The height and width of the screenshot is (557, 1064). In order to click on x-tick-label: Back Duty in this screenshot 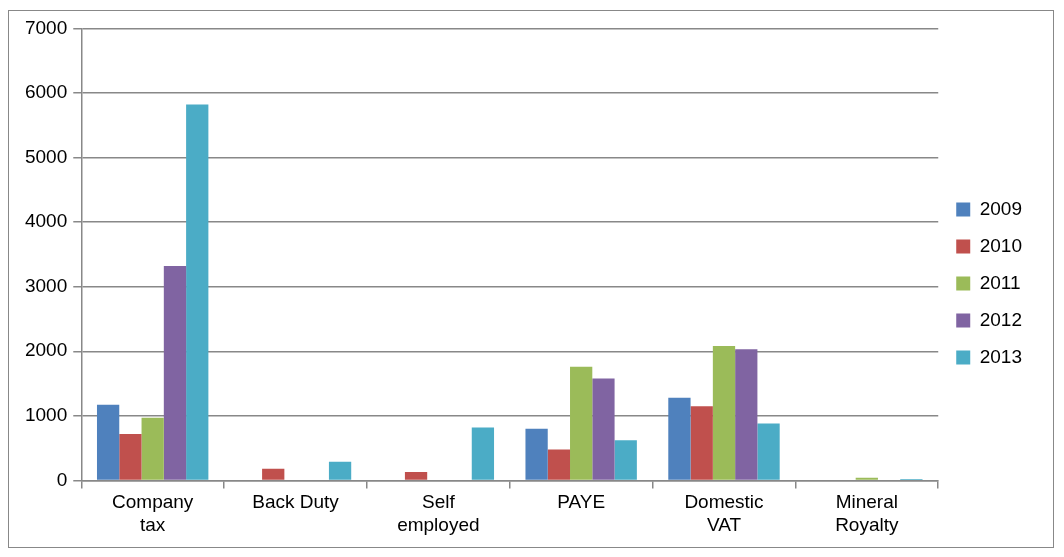, I will do `click(296, 502)`.